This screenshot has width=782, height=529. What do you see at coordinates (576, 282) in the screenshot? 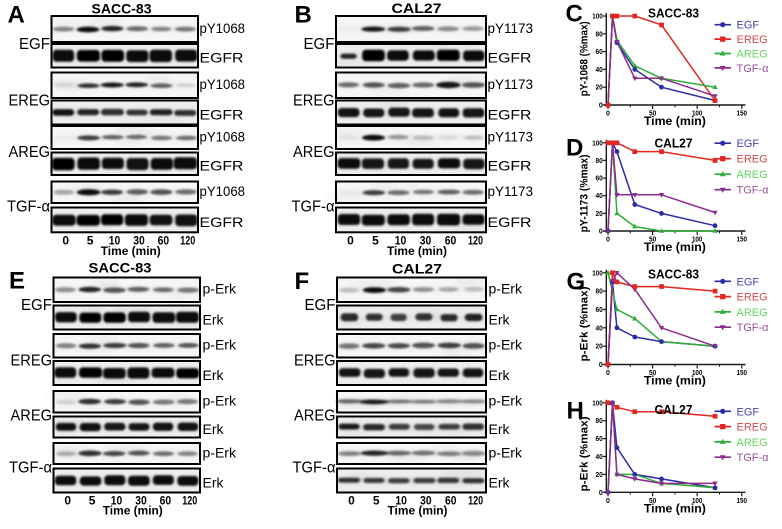
I see `svg-text: G` at bounding box center [576, 282].